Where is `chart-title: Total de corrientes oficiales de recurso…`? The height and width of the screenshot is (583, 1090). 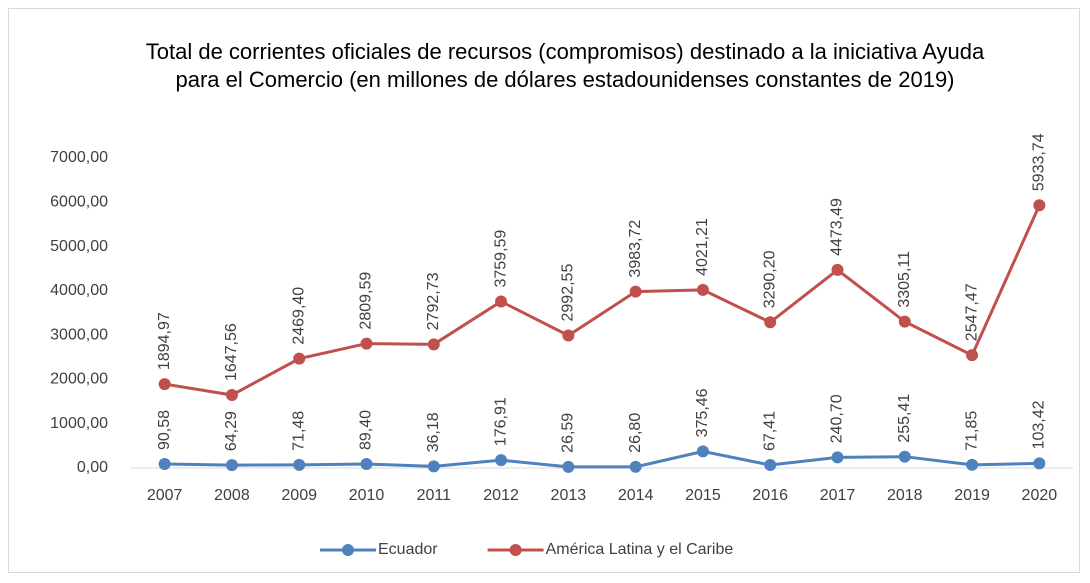 chart-title: Total de corrientes oficiales de recurso… is located at coordinates (565, 65).